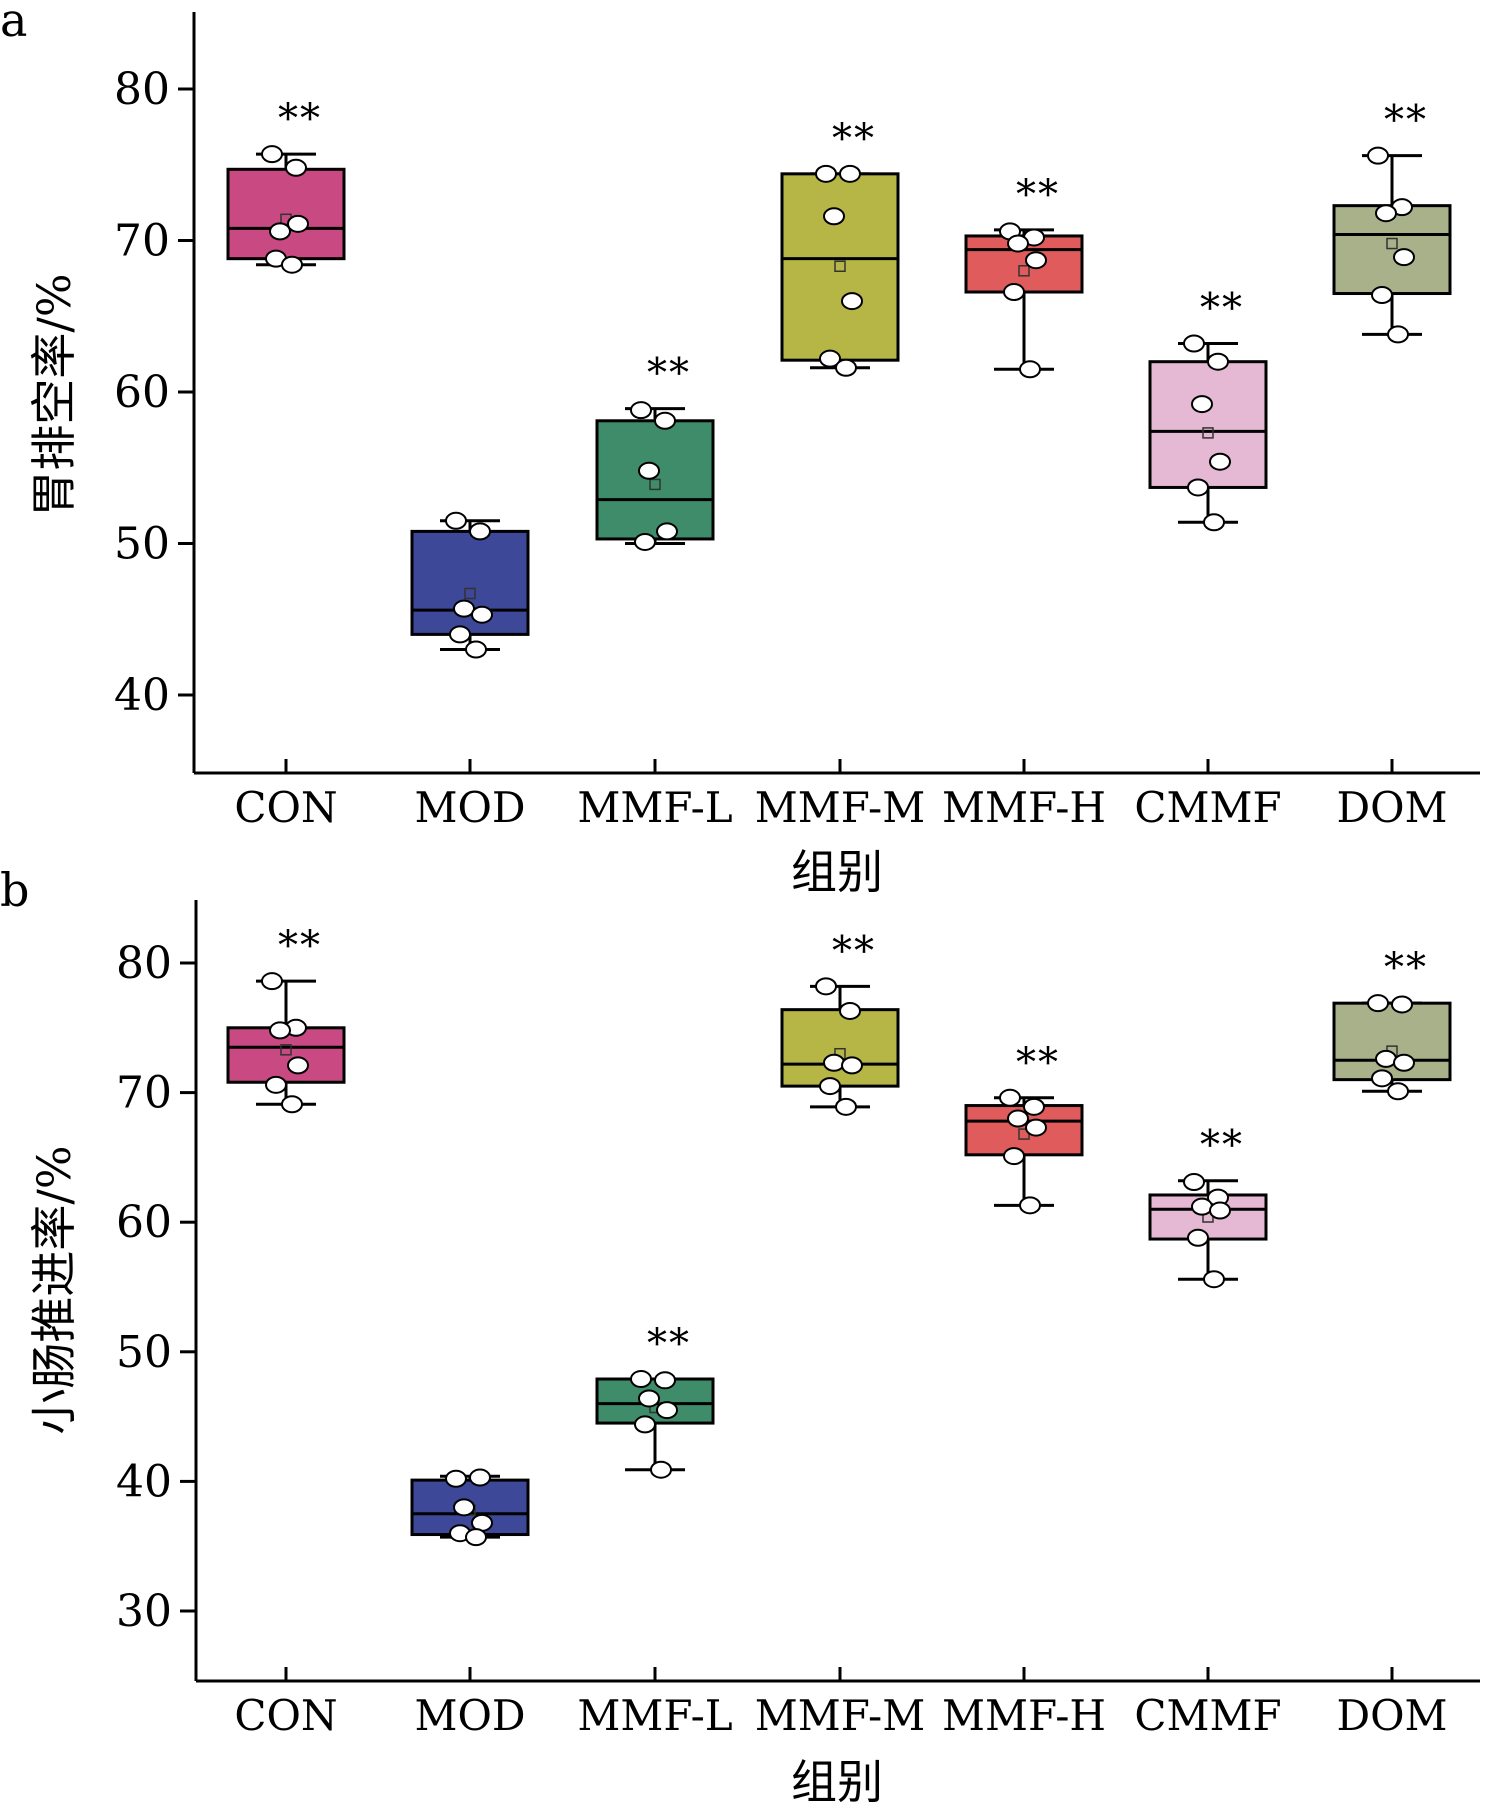  I want to click on category-labels-b: CON MOD MMF-L MMF-M MMF-H CMMF DOM, so click(841, 1703).